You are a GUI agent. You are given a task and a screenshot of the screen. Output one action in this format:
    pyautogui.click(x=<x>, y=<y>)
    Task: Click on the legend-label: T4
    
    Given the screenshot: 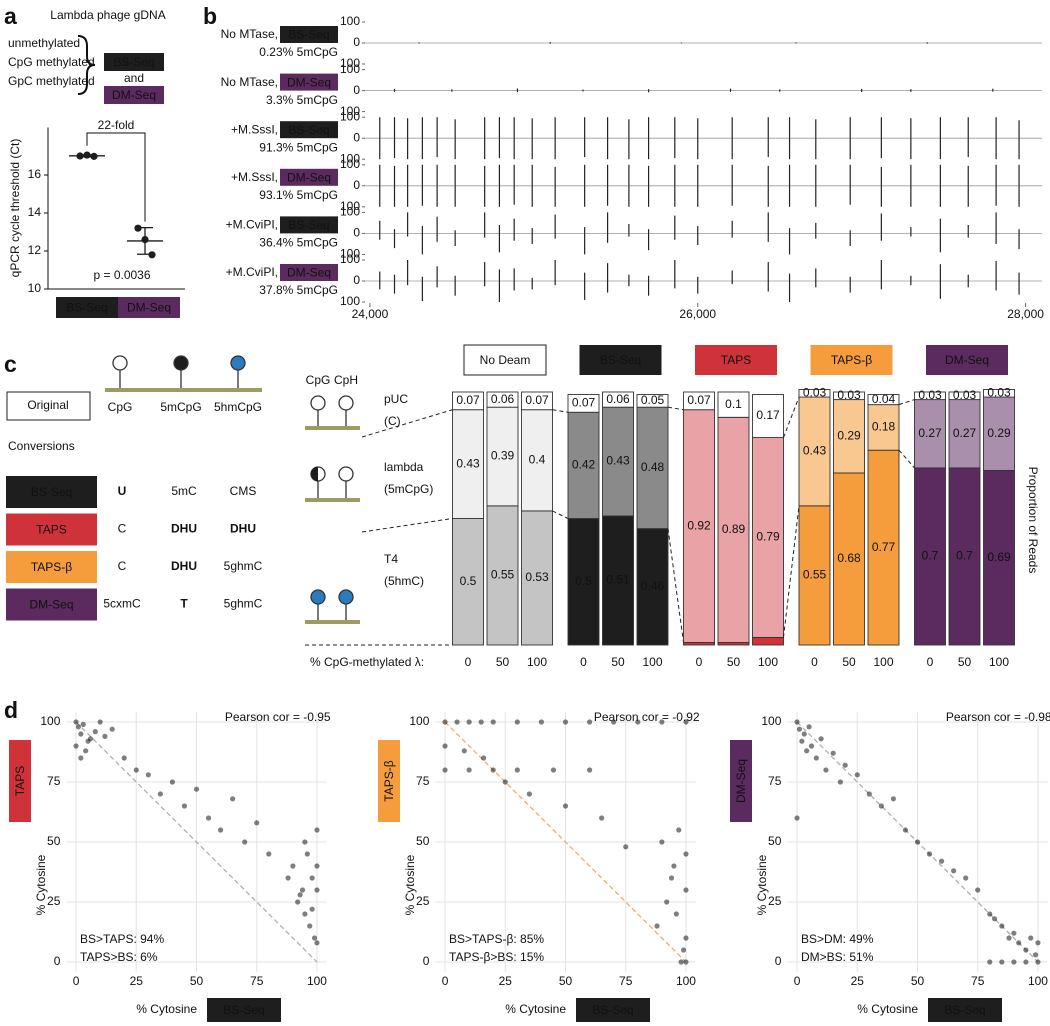 What is the action you would take?
    pyautogui.click(x=391, y=559)
    